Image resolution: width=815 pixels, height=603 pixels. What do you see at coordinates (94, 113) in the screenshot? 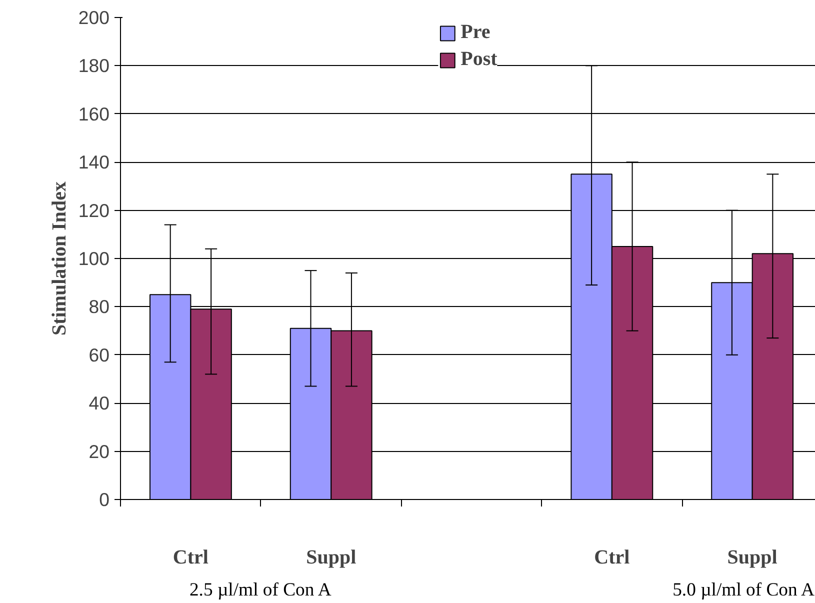
I see `y-tick-label: 160` at bounding box center [94, 113].